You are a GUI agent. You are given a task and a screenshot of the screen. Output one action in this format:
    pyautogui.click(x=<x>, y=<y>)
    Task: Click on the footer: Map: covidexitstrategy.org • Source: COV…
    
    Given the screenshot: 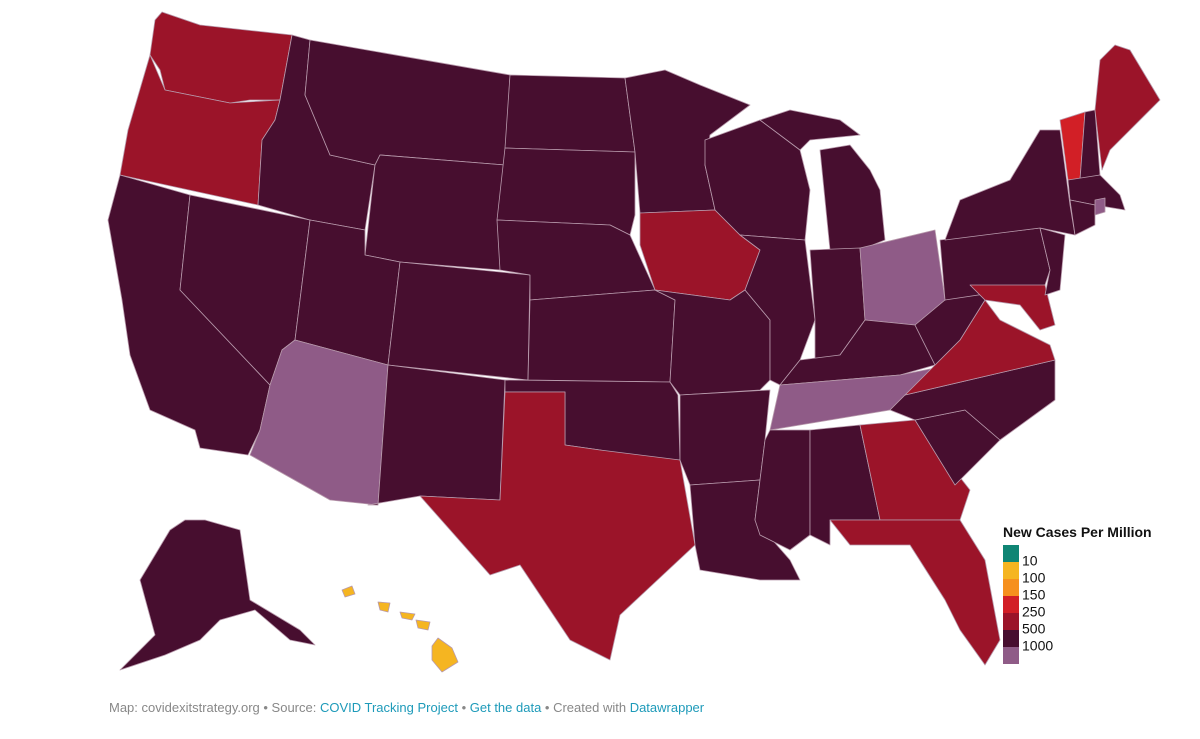 What is the action you would take?
    pyautogui.click(x=406, y=707)
    